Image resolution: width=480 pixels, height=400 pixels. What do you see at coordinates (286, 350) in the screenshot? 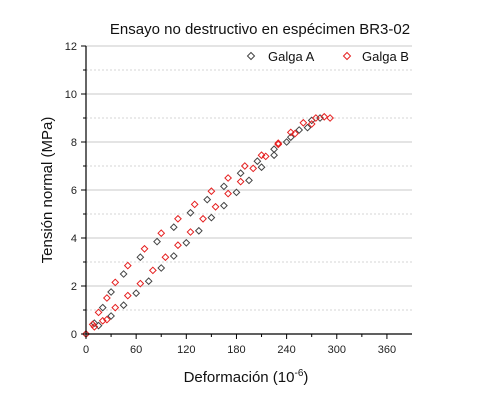
I see `x-tick-label: 240` at bounding box center [286, 350].